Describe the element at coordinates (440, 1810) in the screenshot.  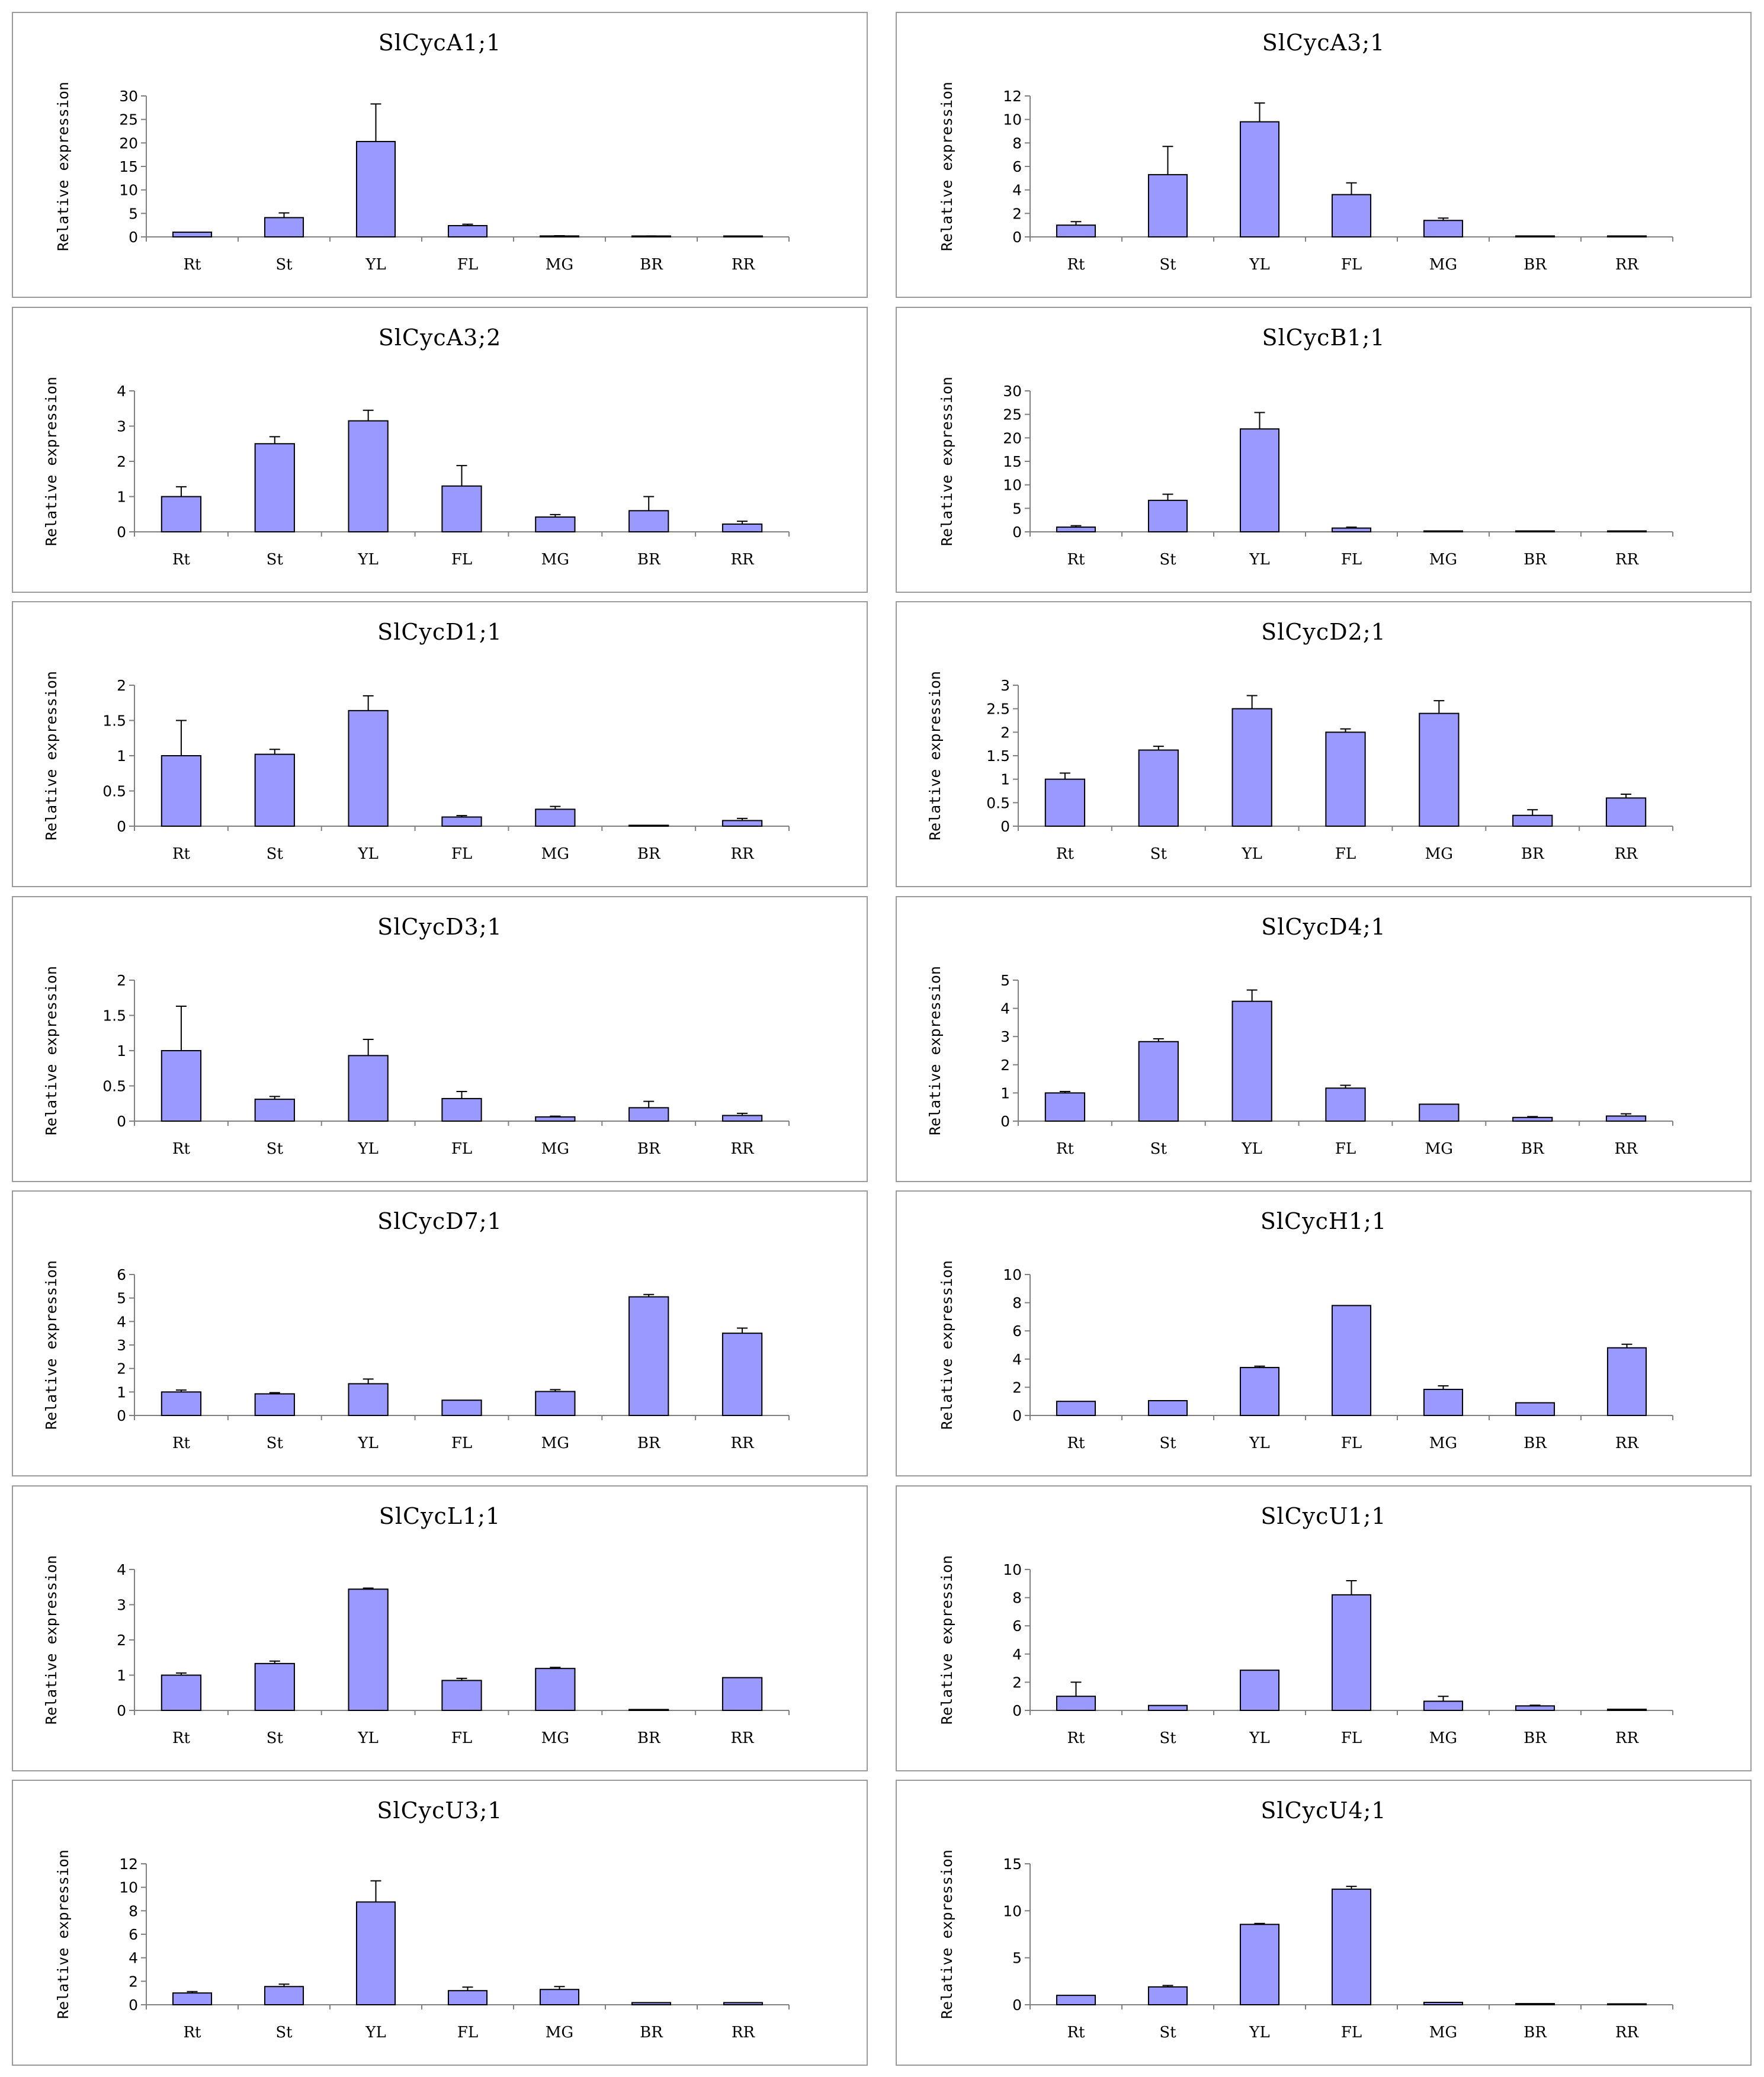
I see `chart-title: SlCycU3;1` at that location.